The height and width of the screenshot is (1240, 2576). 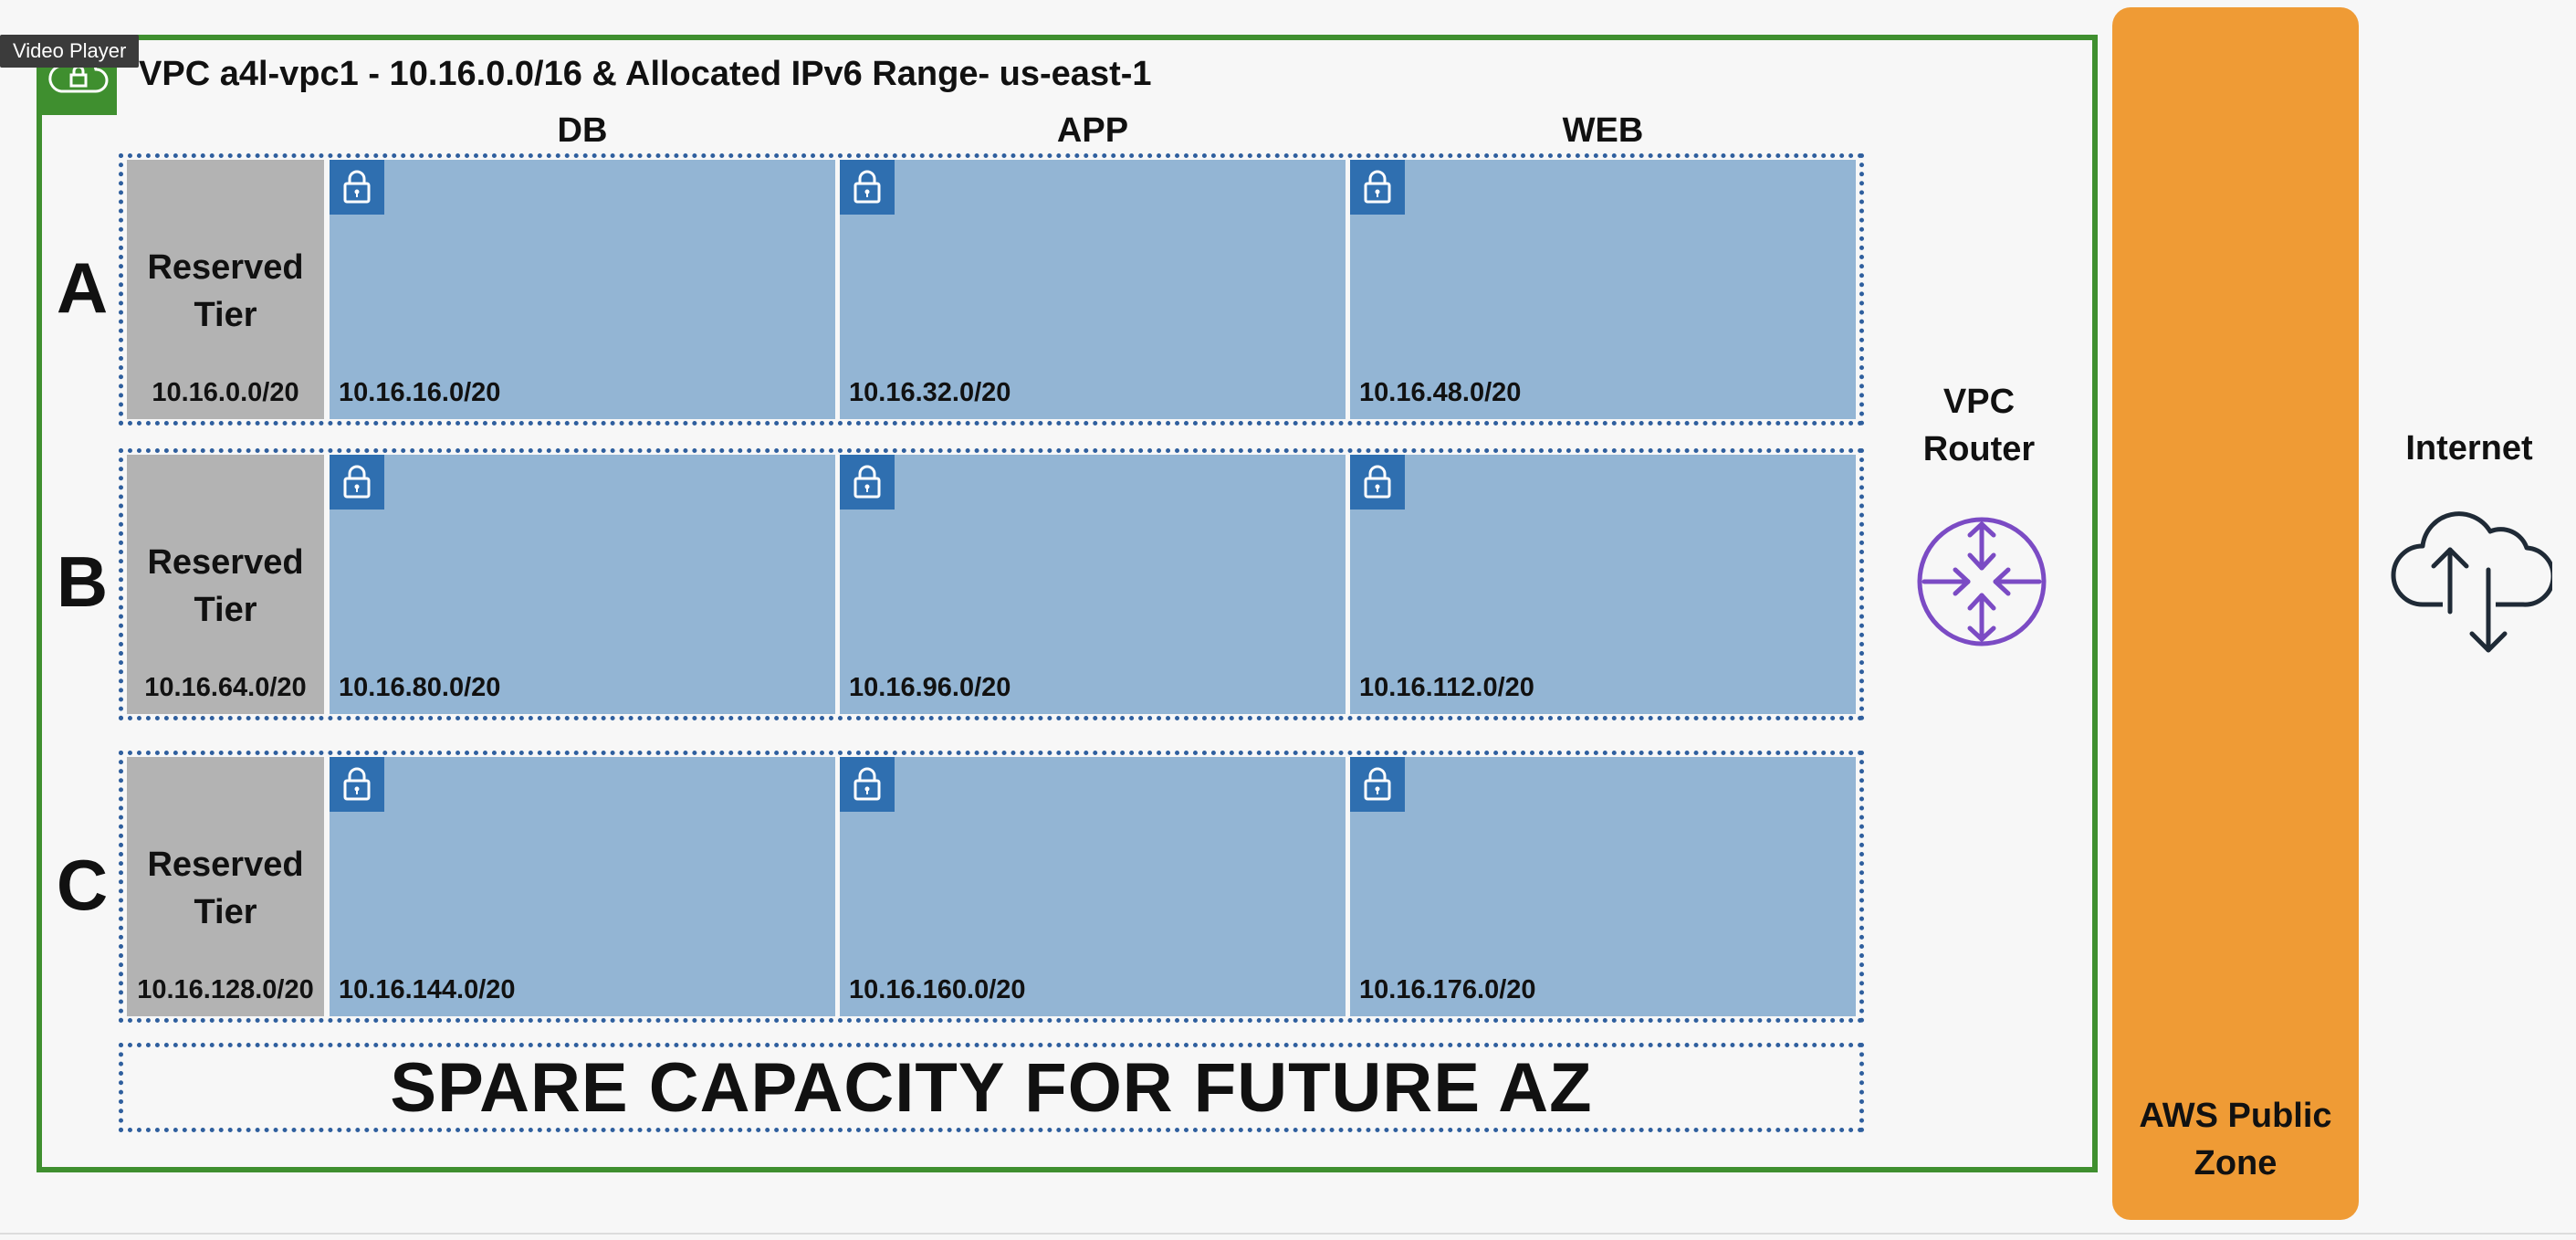 I want to click on spare-capacity-box: SPARE CAPACITY FOR FUTURE AZ, so click(x=992, y=1087).